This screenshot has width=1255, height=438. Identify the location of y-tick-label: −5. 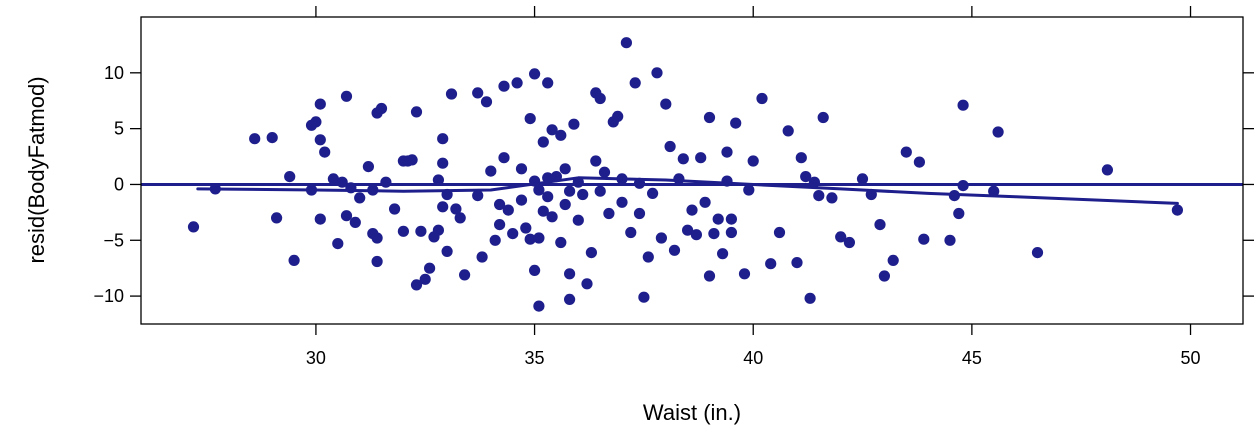
(113, 240).